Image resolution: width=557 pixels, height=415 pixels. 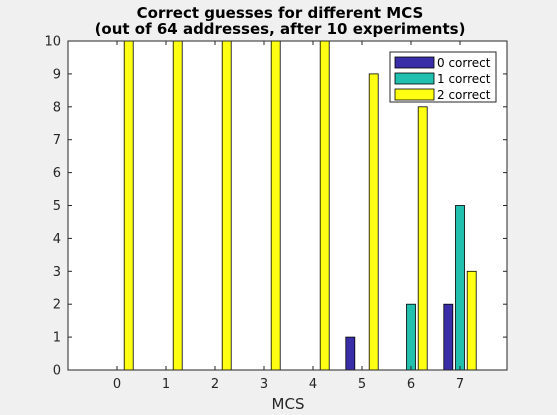 What do you see at coordinates (166, 384) in the screenshot?
I see `x-tick-label-1: 1` at bounding box center [166, 384].